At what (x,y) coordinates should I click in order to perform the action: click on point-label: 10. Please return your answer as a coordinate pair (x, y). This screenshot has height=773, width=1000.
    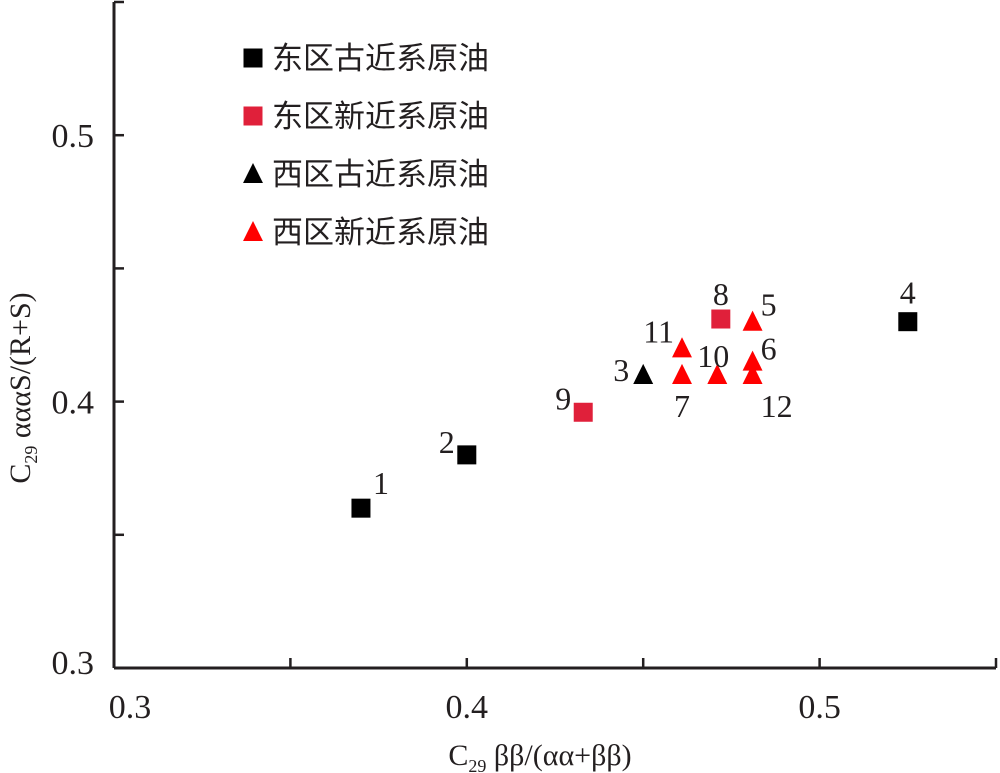
    Looking at the image, I should click on (713, 356).